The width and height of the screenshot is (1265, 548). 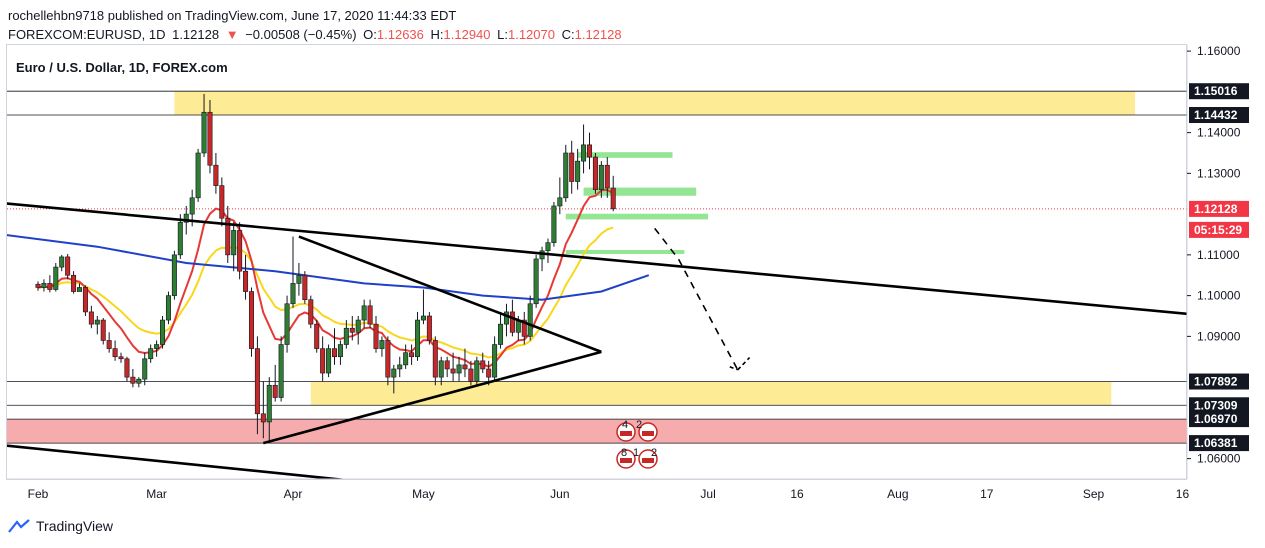 I want to click on countdown-box, so click(x=1219, y=229).